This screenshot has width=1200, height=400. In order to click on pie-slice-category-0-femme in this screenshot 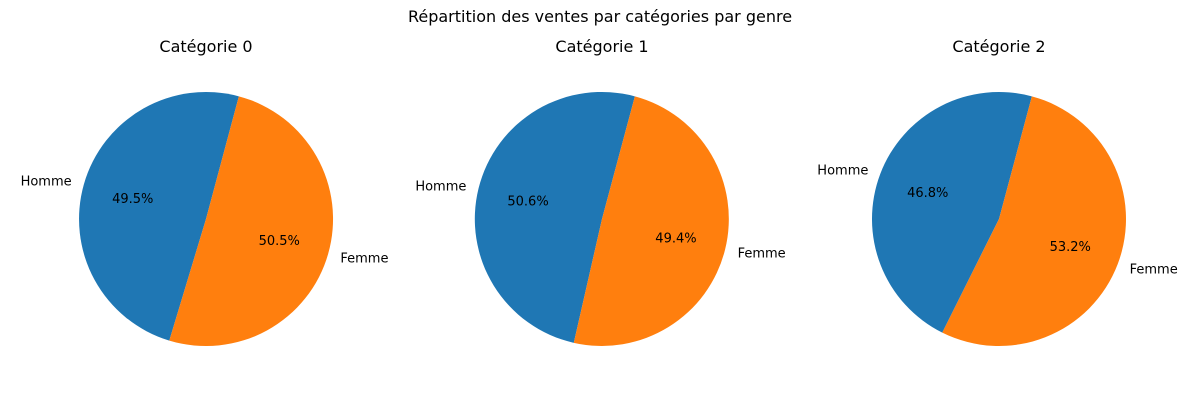, I will do `click(251, 221)`.